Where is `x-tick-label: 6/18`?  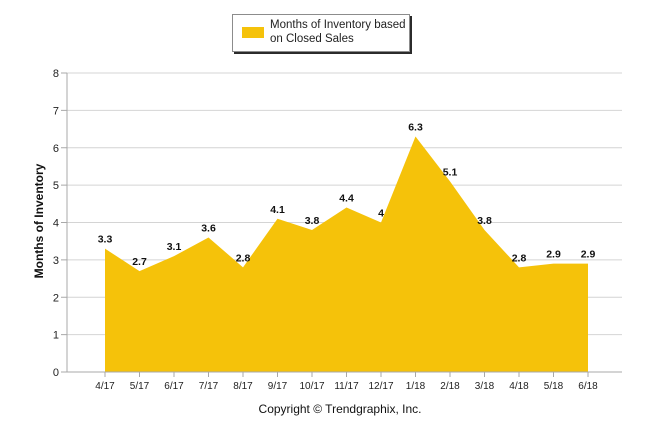
x-tick-label: 6/18 is located at coordinates (588, 386).